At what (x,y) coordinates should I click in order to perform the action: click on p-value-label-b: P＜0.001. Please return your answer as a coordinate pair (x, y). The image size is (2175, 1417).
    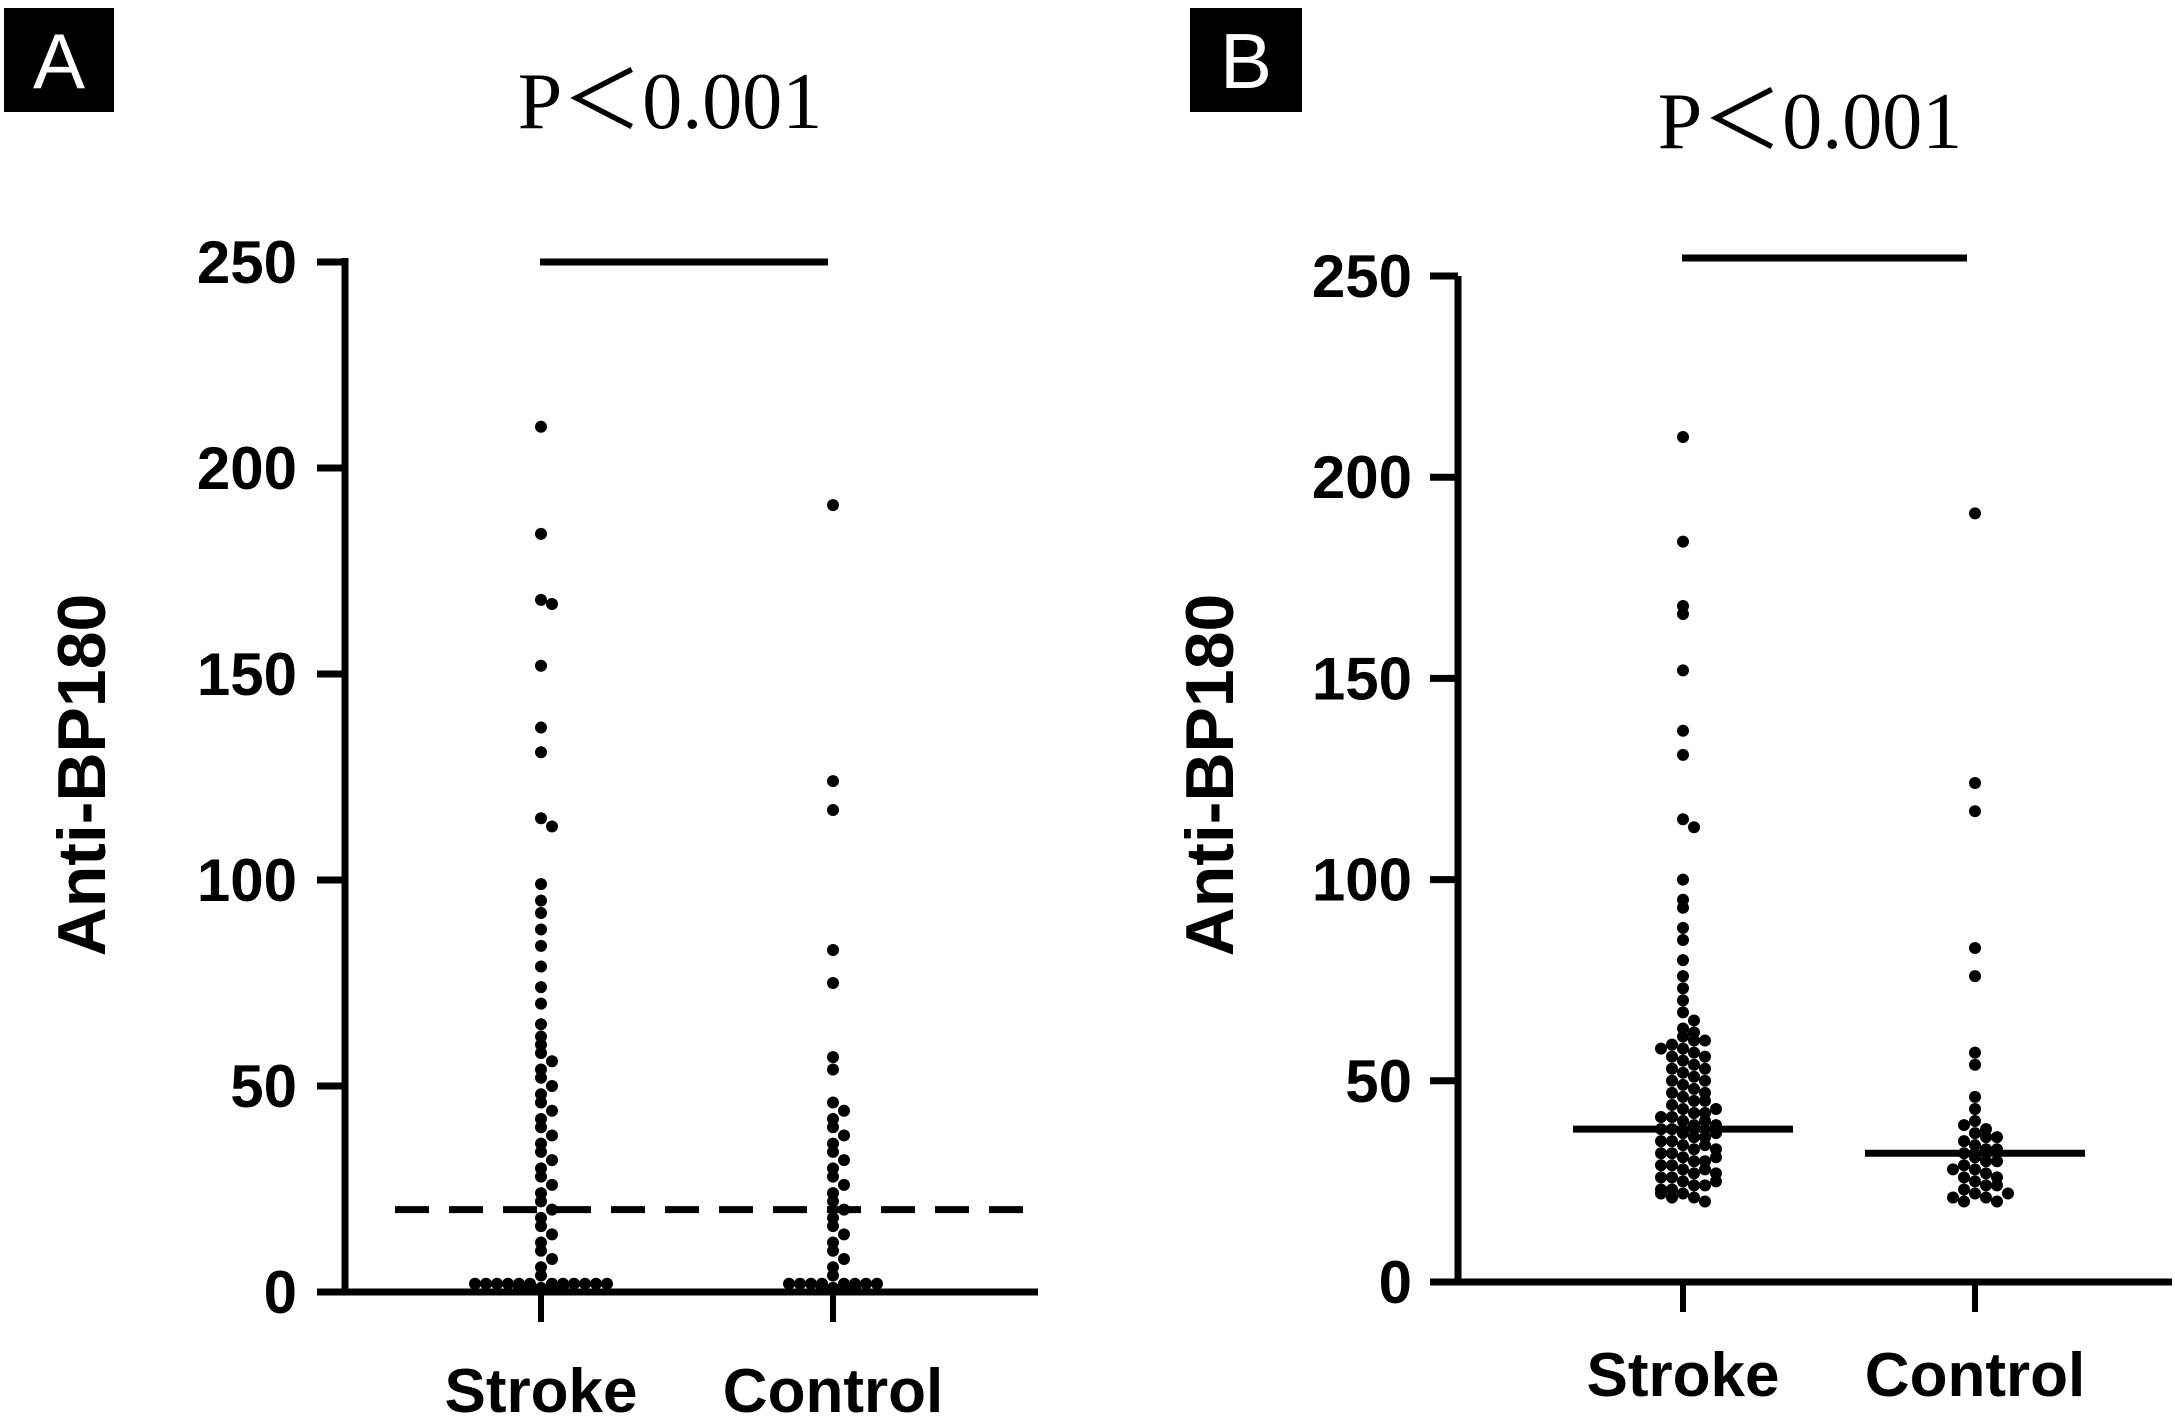
    Looking at the image, I should click on (1810, 122).